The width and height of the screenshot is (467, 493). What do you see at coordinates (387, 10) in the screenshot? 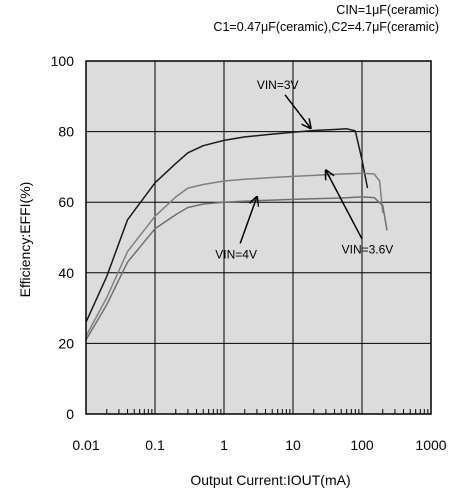
I see `chart-subtitle: CIN=1μF(ceramic)` at bounding box center [387, 10].